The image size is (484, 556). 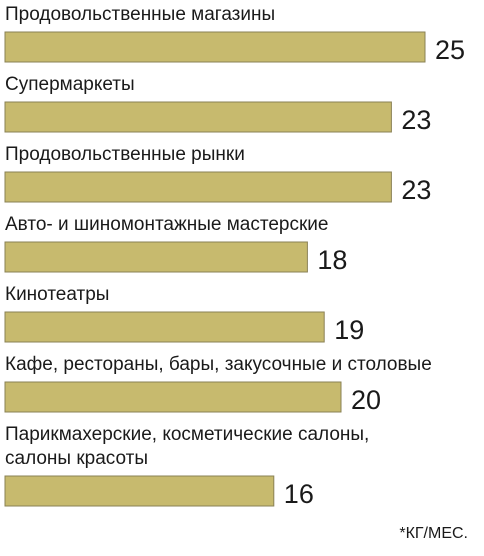 I want to click on unit-note: *КГ/МЕС., so click(x=433, y=533).